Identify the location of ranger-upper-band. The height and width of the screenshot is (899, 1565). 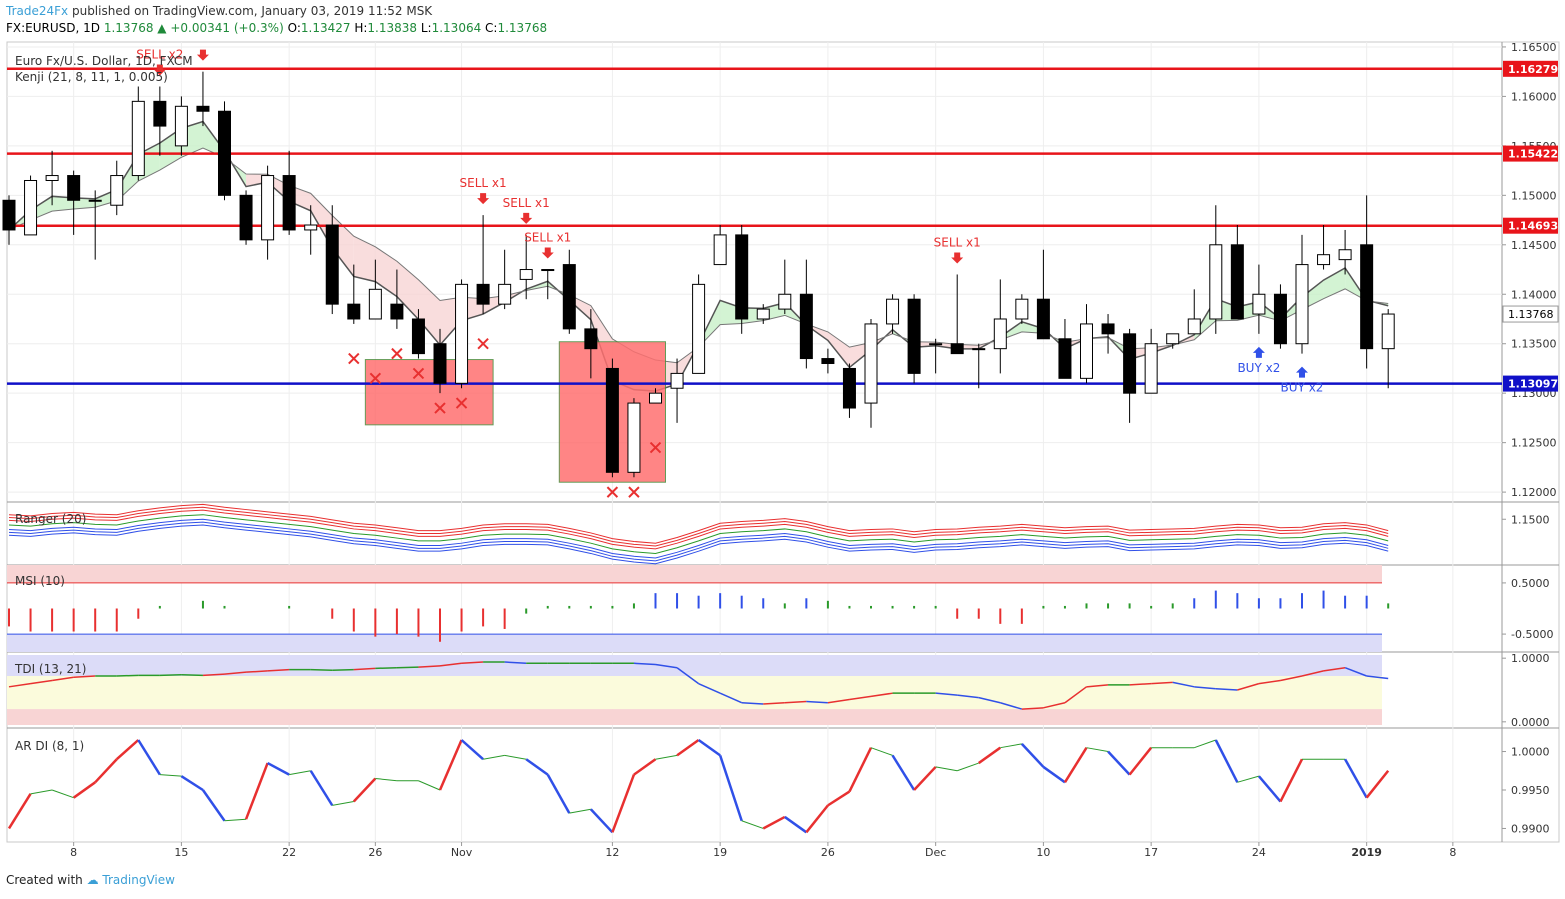
(698, 523).